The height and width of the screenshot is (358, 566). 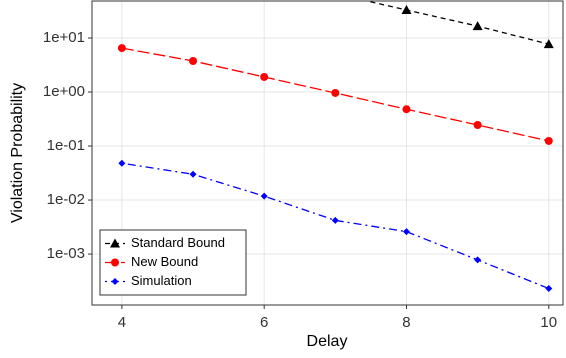 What do you see at coordinates (122, 322) in the screenshot?
I see `x-tick-label: 4` at bounding box center [122, 322].